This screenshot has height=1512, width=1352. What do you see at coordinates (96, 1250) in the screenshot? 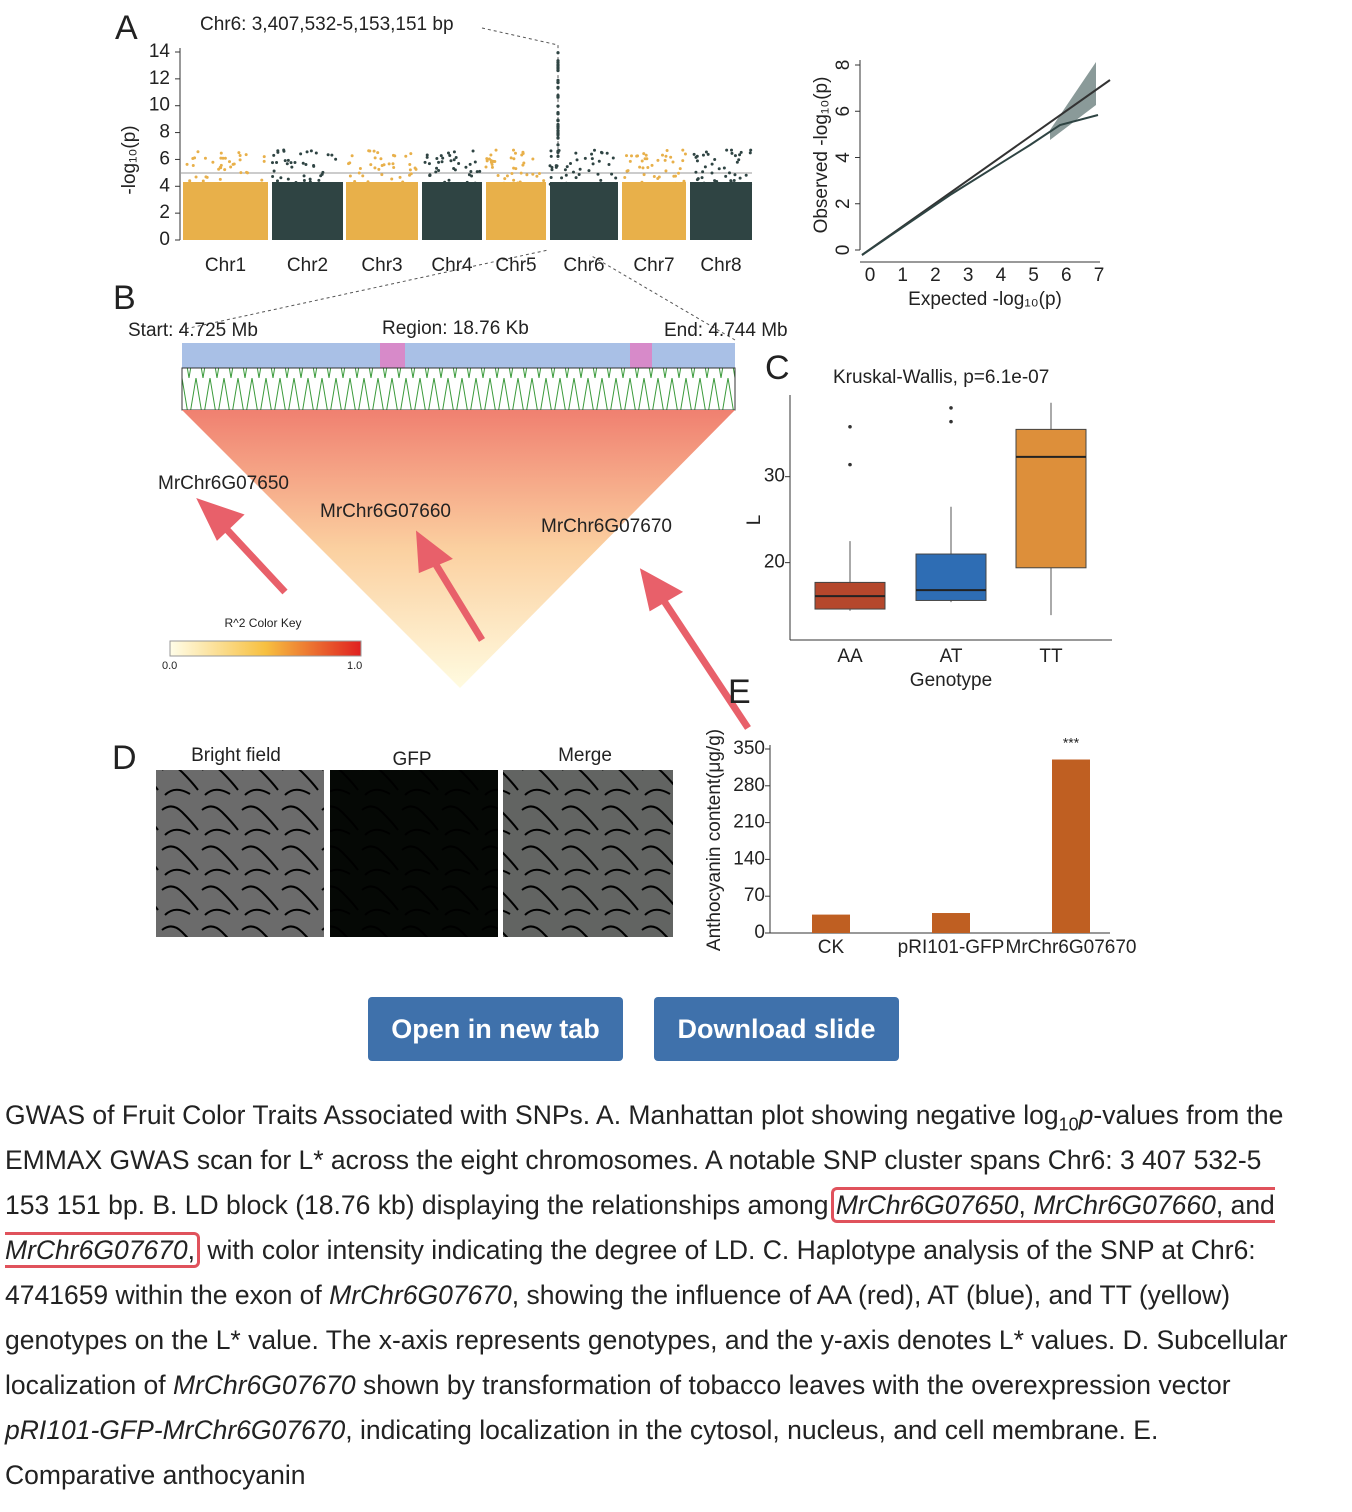
I see `caption-text: MrChr6G07670` at bounding box center [96, 1250].